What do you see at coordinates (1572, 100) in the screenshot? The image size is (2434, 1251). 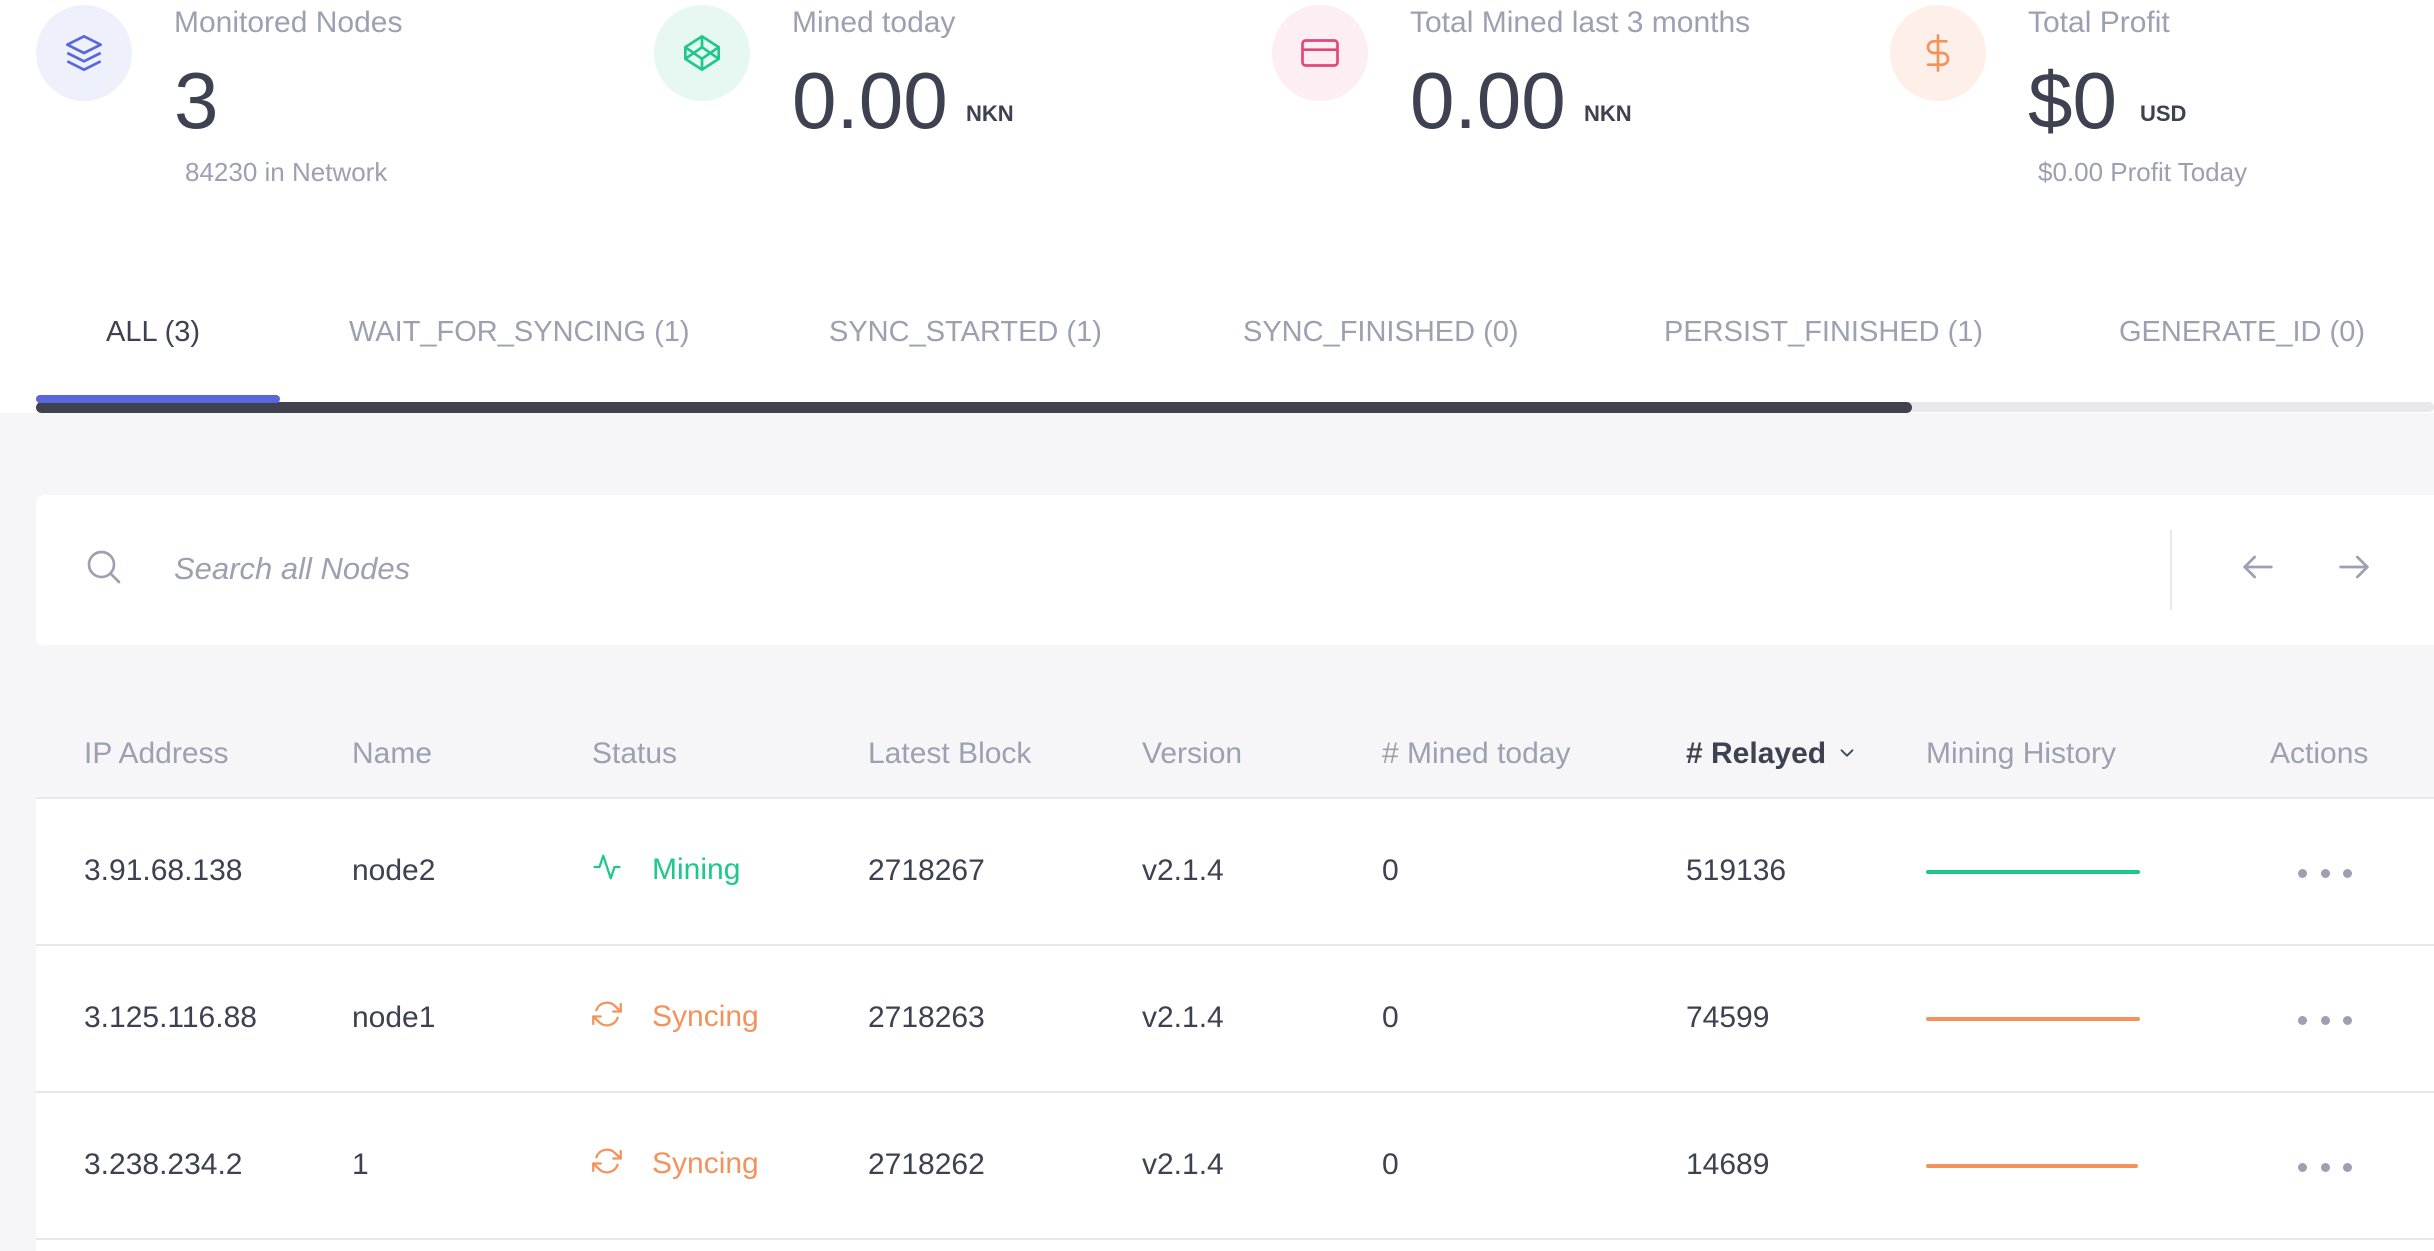 I see `stat-total-mined-3-months: Total Mined last 3 months 0.00 NKN` at bounding box center [1572, 100].